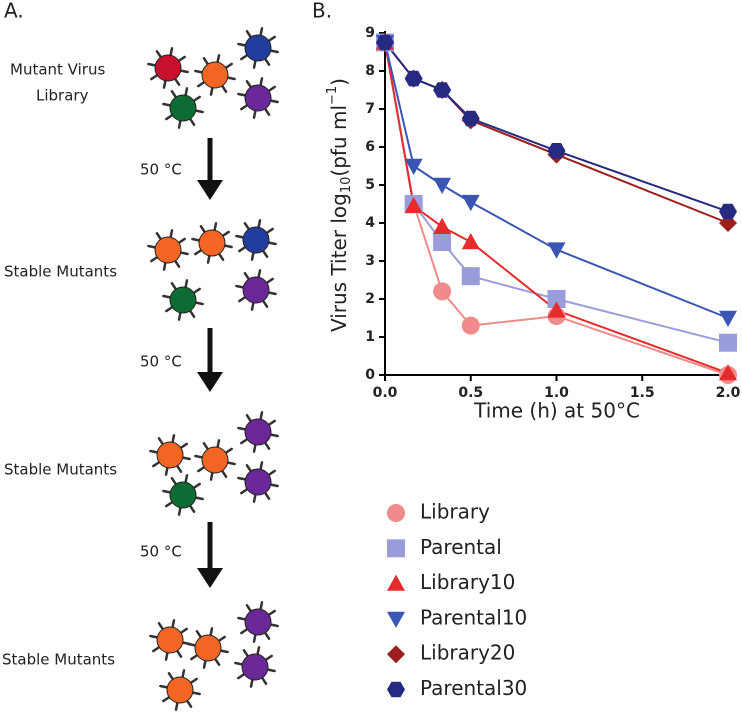 This screenshot has height=712, width=742. I want to click on y-label-part: ), so click(339, 82).